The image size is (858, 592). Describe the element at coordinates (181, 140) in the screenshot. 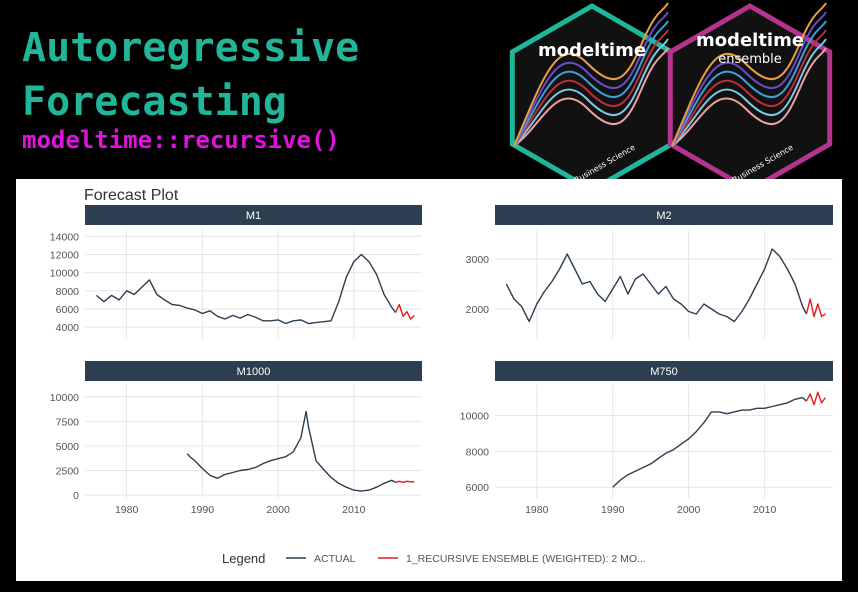

I see `subtitle: modeltime::recursive()` at that location.